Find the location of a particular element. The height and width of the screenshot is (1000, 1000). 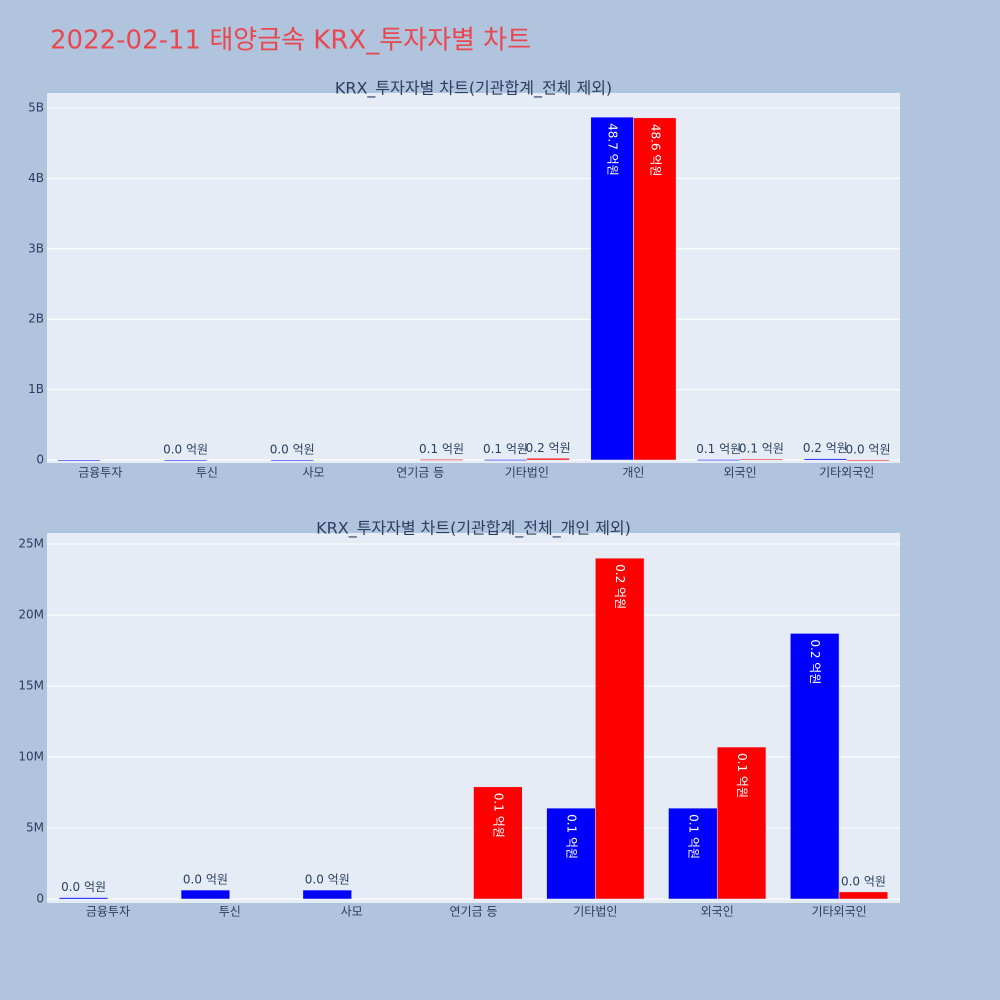

value-label: 48.6 억원 is located at coordinates (655, 150).